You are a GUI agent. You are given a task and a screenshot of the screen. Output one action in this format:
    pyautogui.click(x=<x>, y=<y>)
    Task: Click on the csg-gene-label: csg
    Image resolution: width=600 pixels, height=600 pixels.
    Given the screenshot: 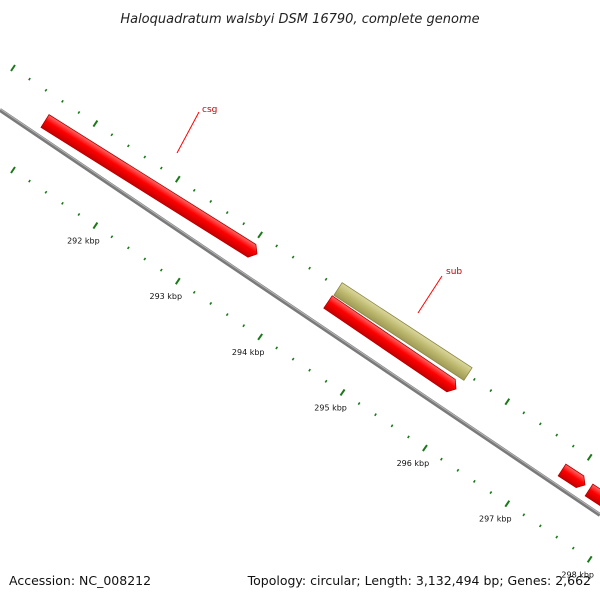 What is the action you would take?
    pyautogui.click(x=209, y=110)
    